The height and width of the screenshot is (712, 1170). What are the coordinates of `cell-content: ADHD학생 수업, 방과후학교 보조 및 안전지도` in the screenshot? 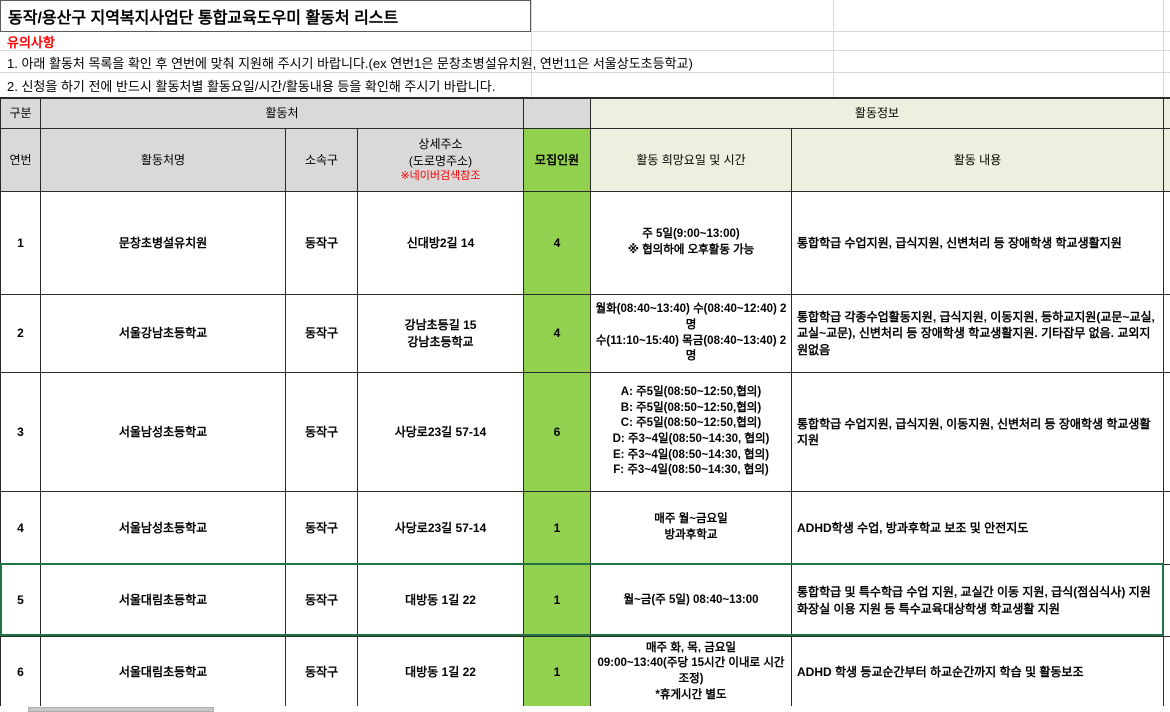 It's located at (978, 528).